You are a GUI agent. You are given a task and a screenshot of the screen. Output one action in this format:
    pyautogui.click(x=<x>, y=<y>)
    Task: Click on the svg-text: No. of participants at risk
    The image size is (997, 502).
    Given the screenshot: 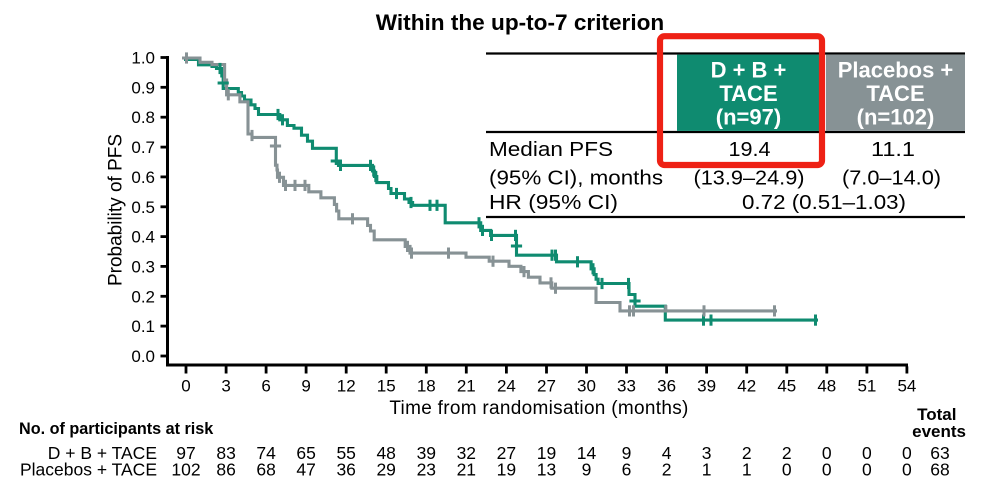 What is the action you would take?
    pyautogui.click(x=116, y=429)
    